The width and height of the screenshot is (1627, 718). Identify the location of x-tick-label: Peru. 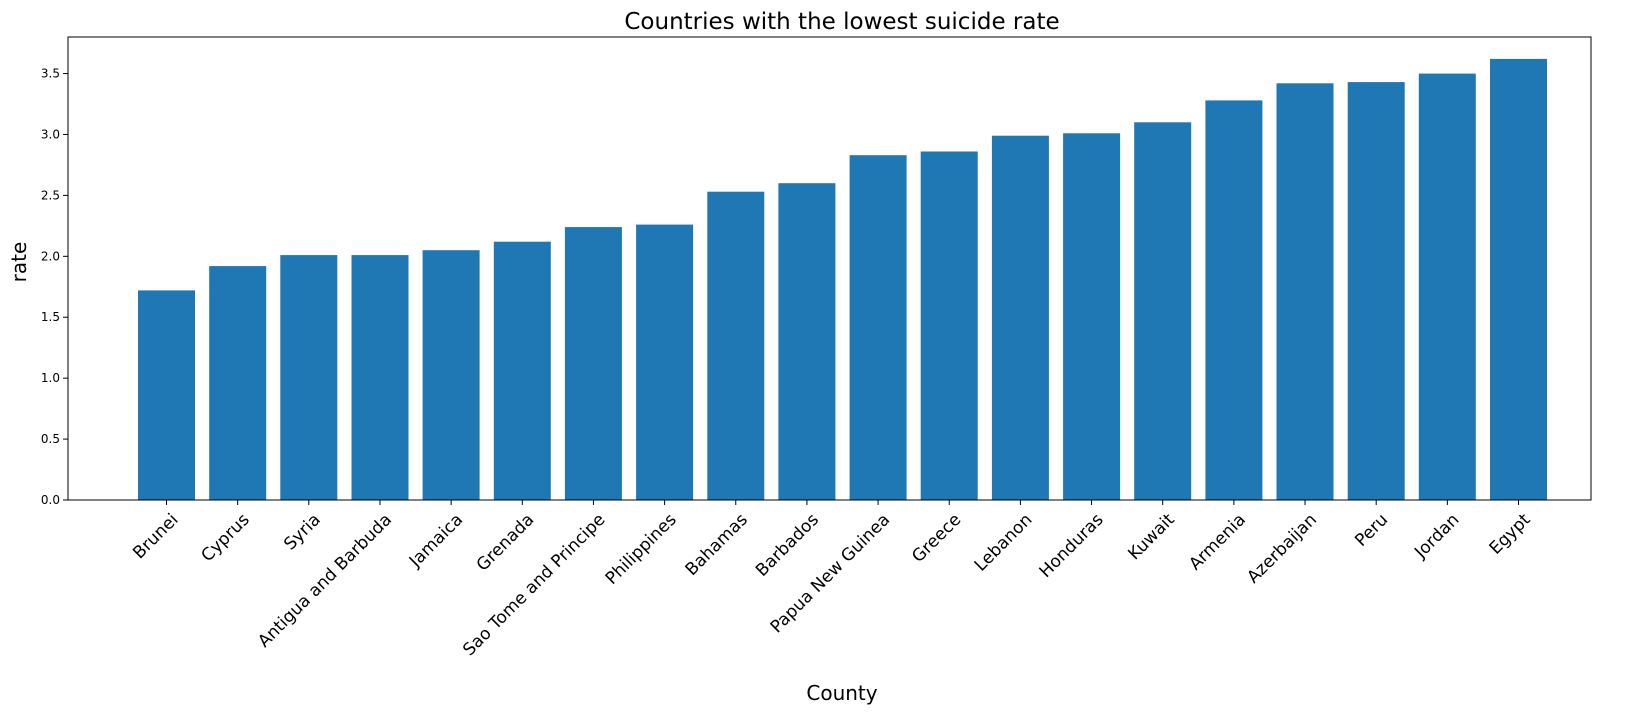
(1371, 530).